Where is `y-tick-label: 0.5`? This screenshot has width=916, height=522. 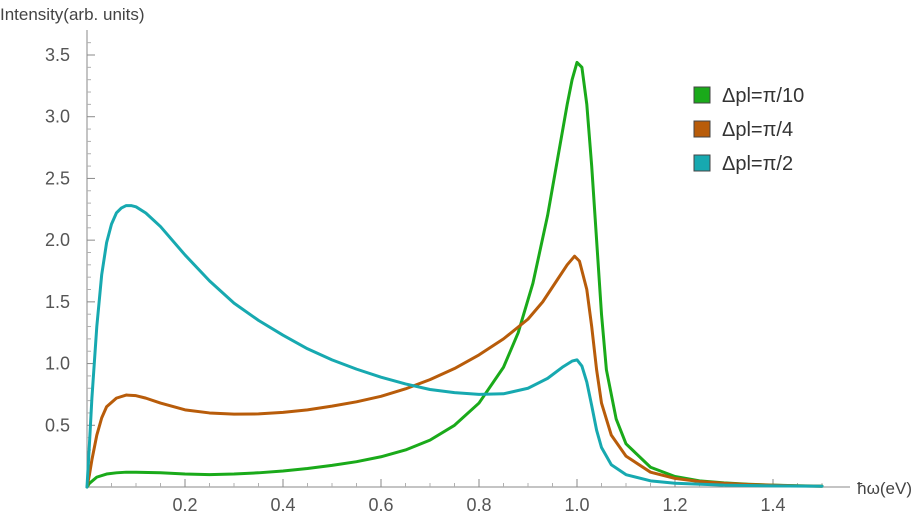
y-tick-label: 0.5 is located at coordinates (57, 425).